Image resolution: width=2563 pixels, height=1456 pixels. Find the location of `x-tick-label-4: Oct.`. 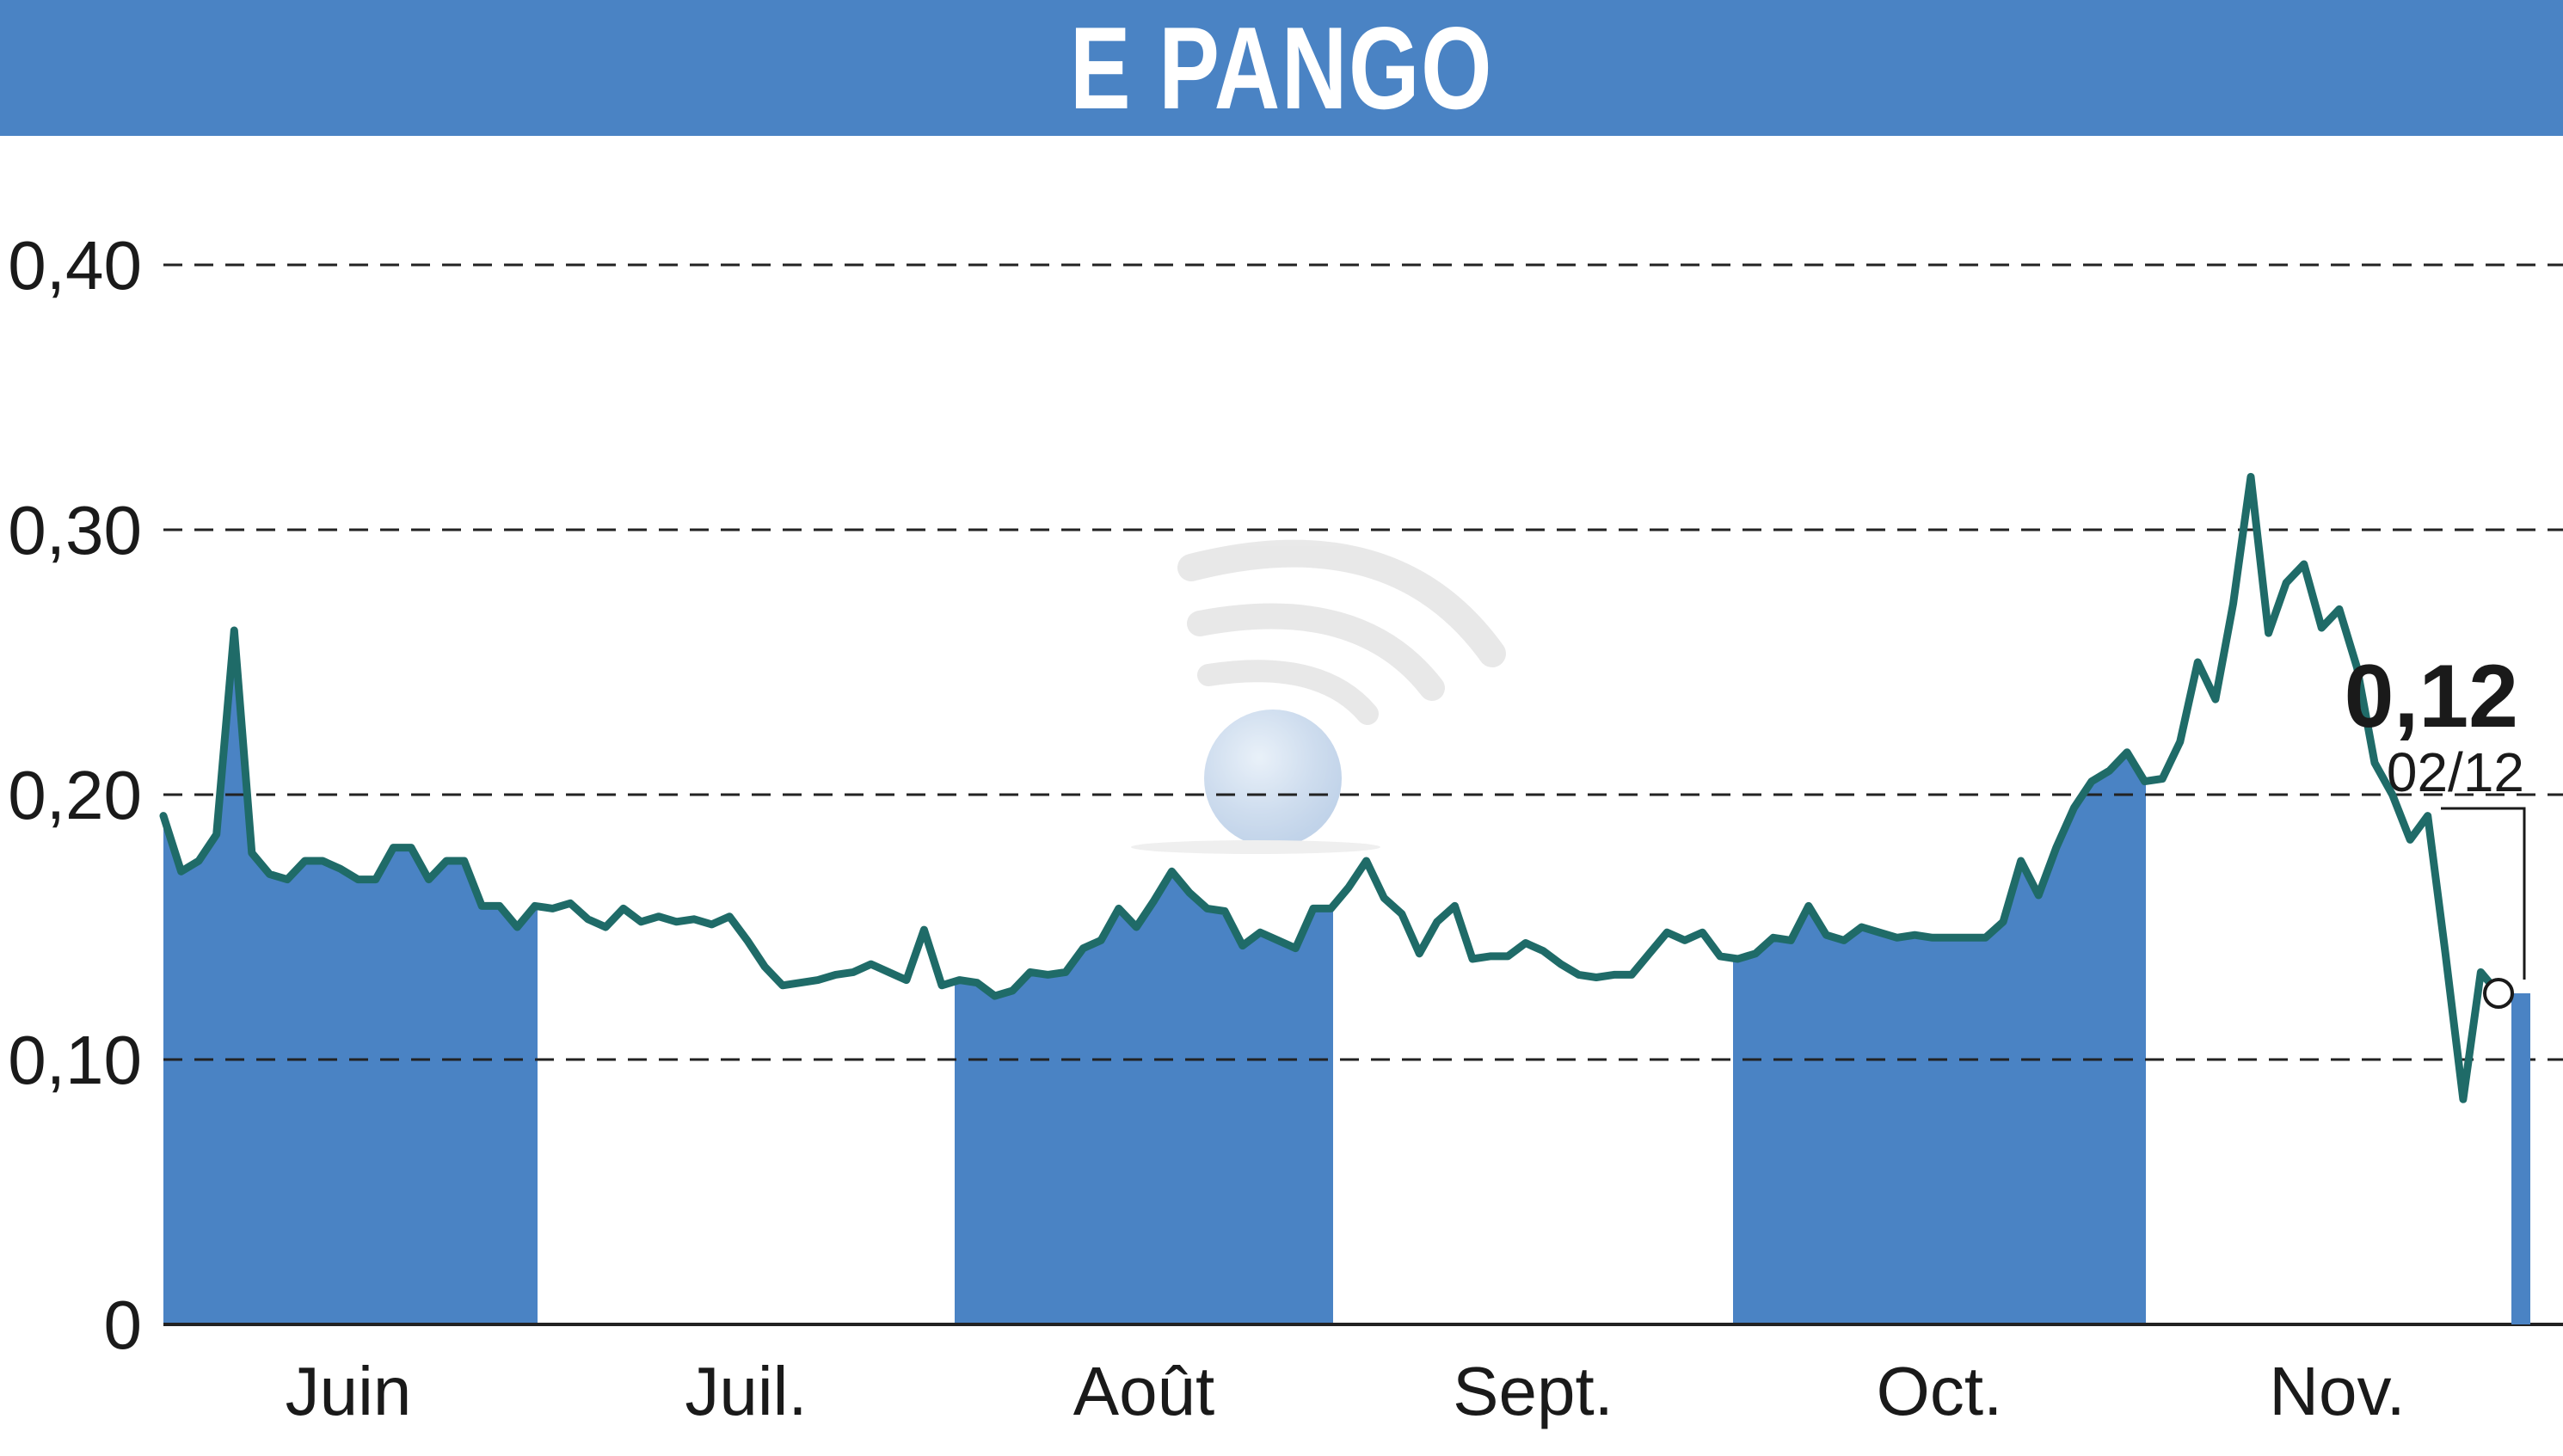

x-tick-label-4: Oct. is located at coordinates (1940, 1391).